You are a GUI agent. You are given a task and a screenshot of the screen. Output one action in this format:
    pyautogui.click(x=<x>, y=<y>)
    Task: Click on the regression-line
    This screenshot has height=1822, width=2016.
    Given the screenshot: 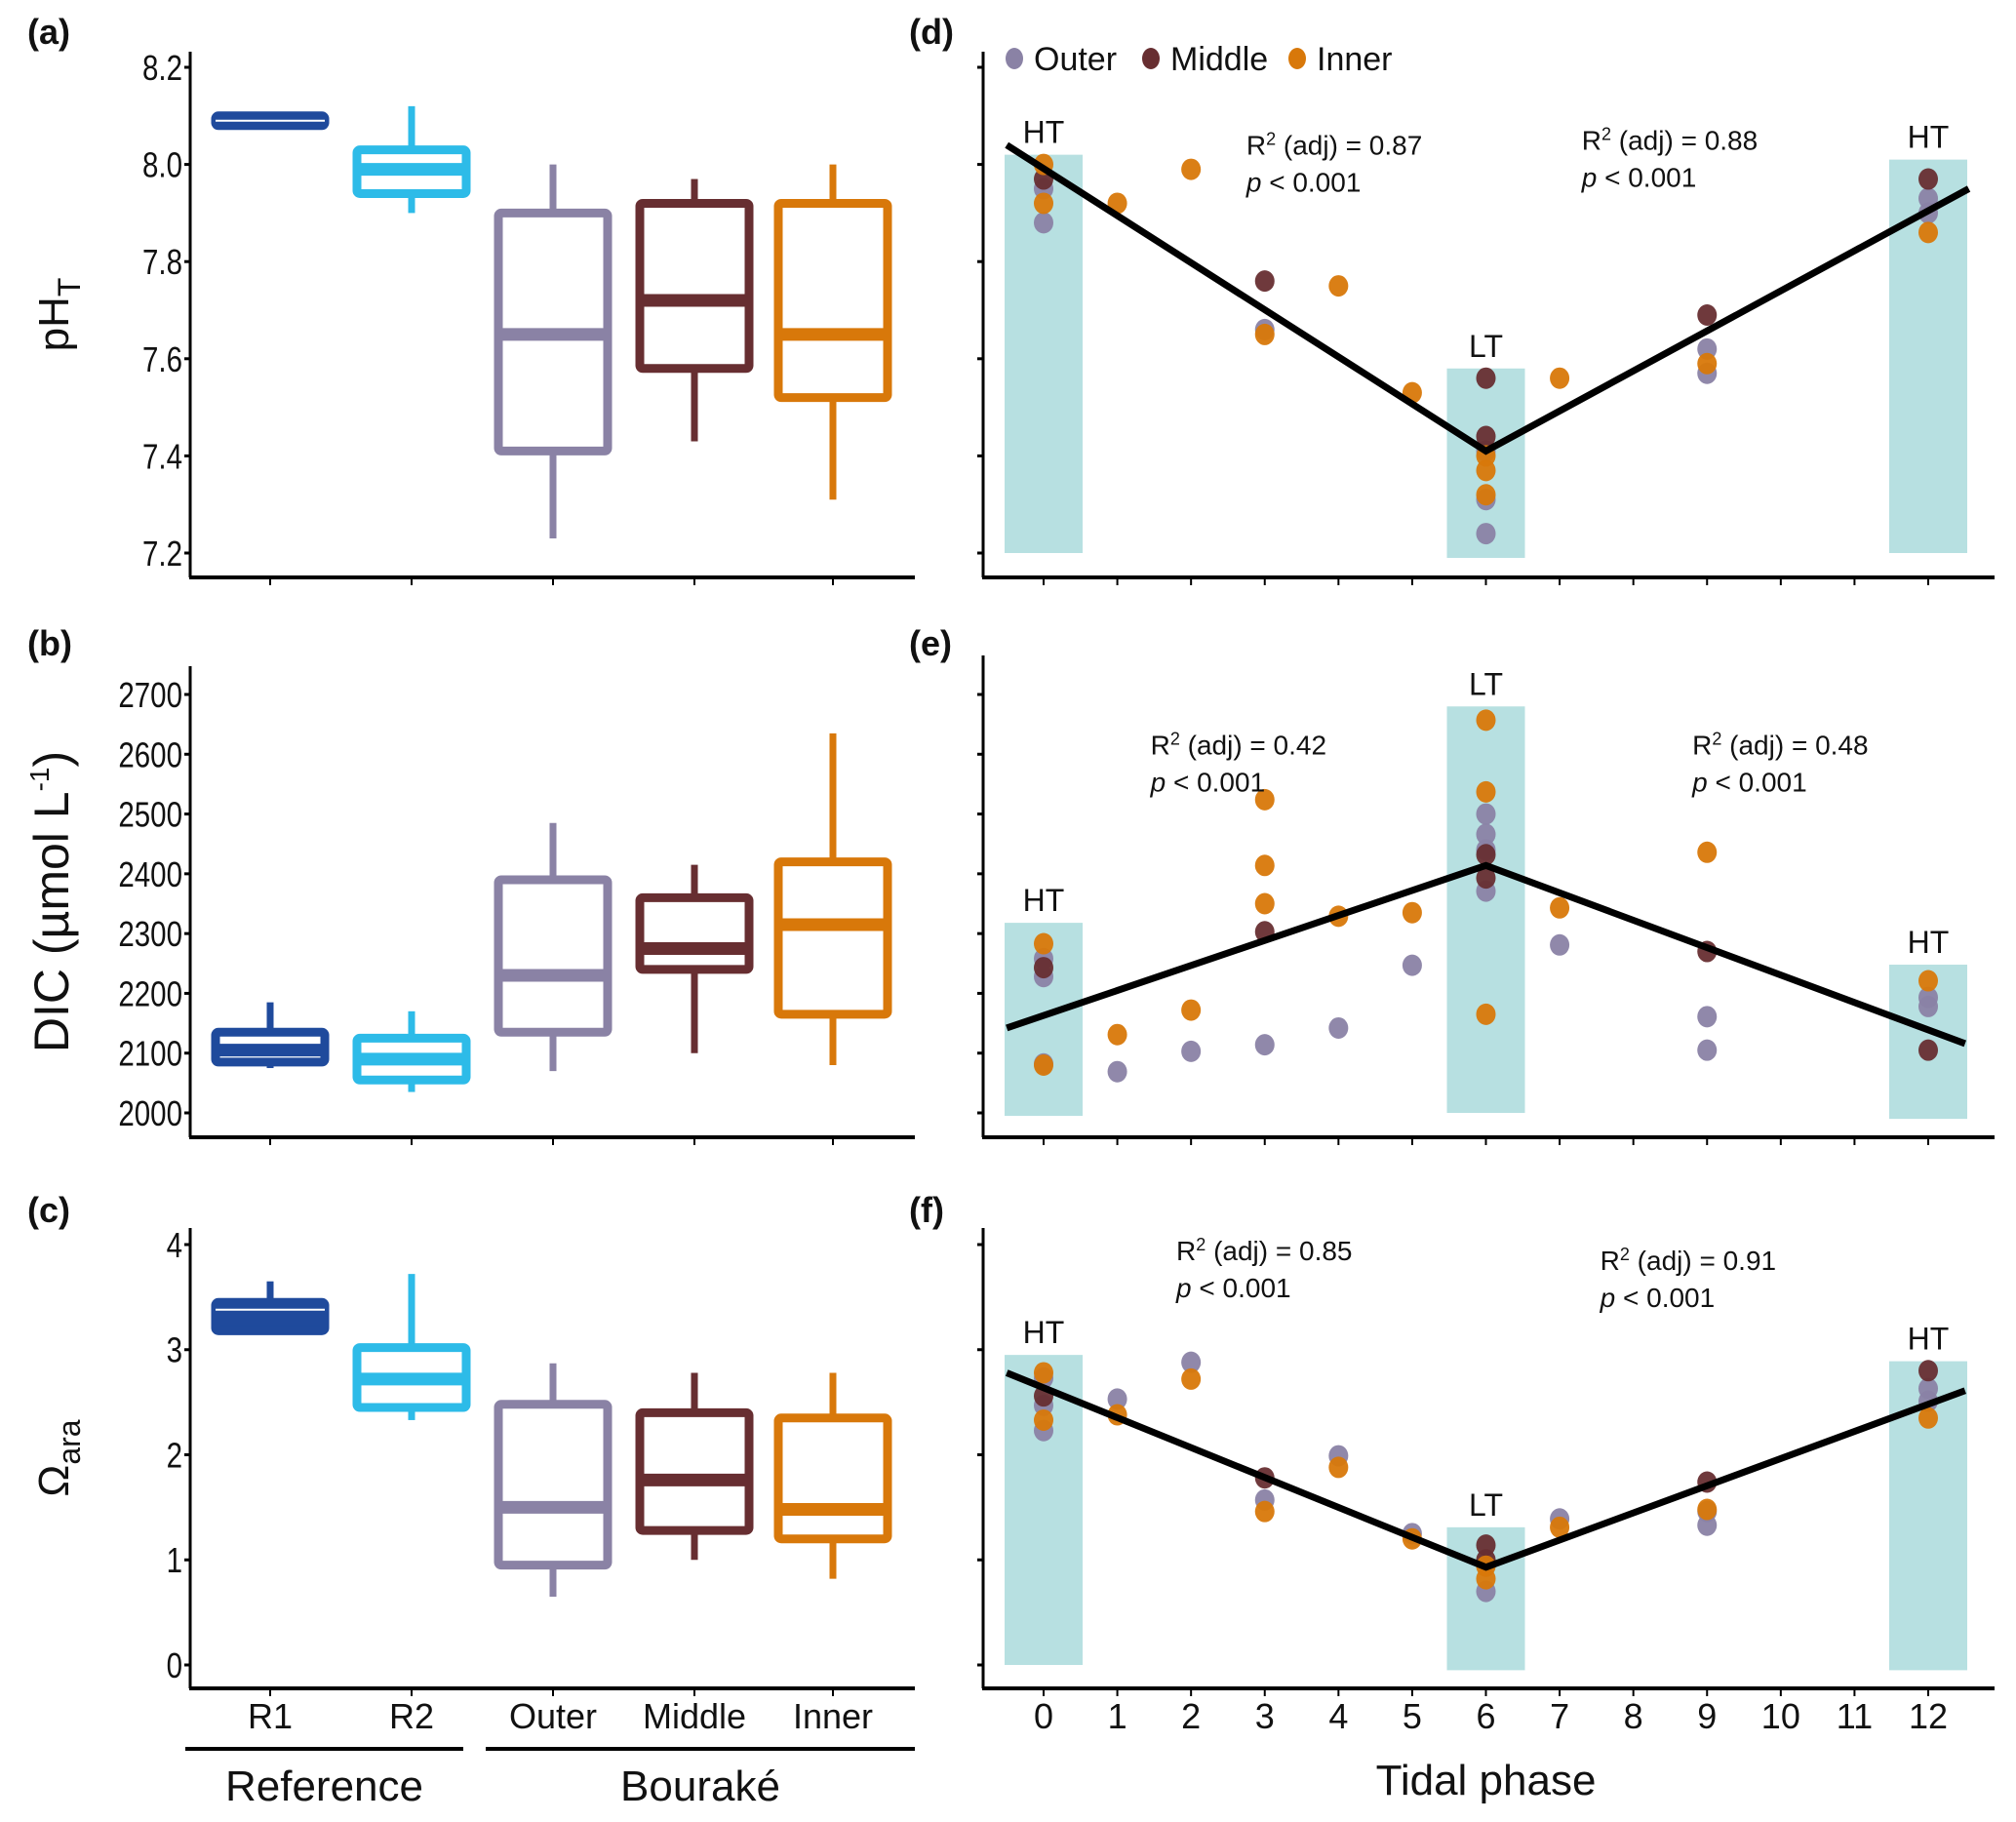 What is the action you would take?
    pyautogui.click(x=1486, y=1470)
    